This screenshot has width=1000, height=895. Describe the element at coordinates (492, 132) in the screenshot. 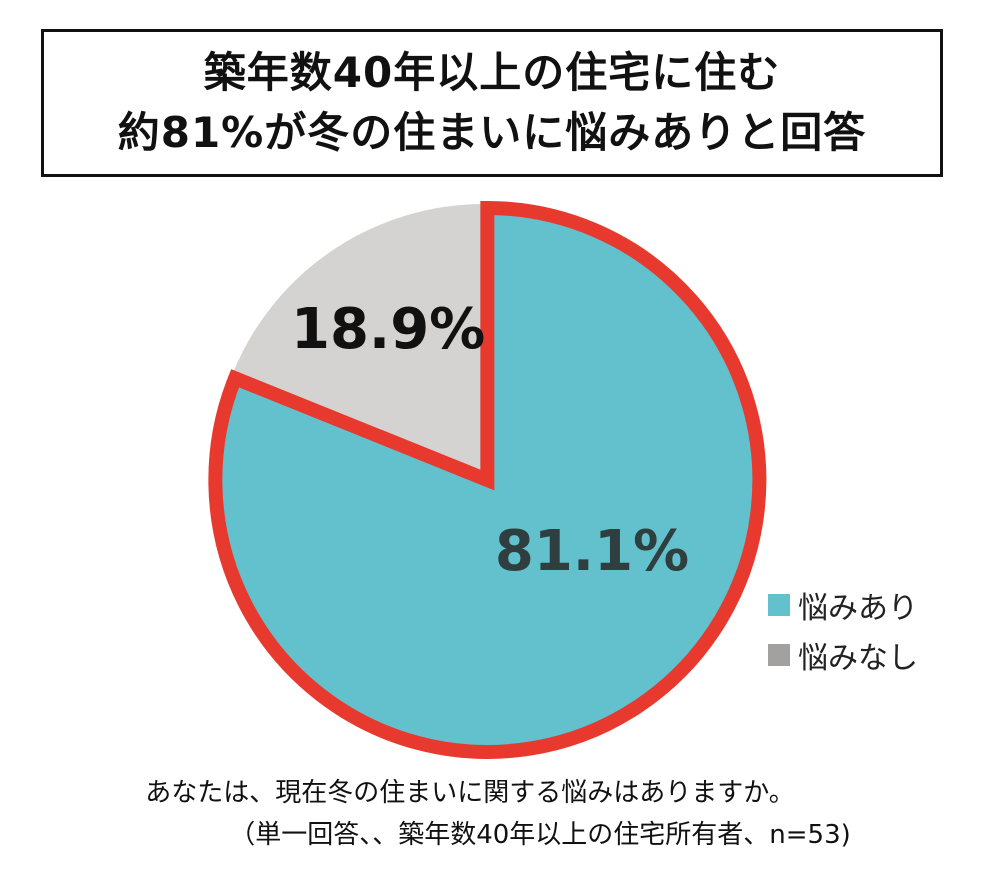

I see `title-line-2: 約81%が冬の住まいに悩みありと回答` at that location.